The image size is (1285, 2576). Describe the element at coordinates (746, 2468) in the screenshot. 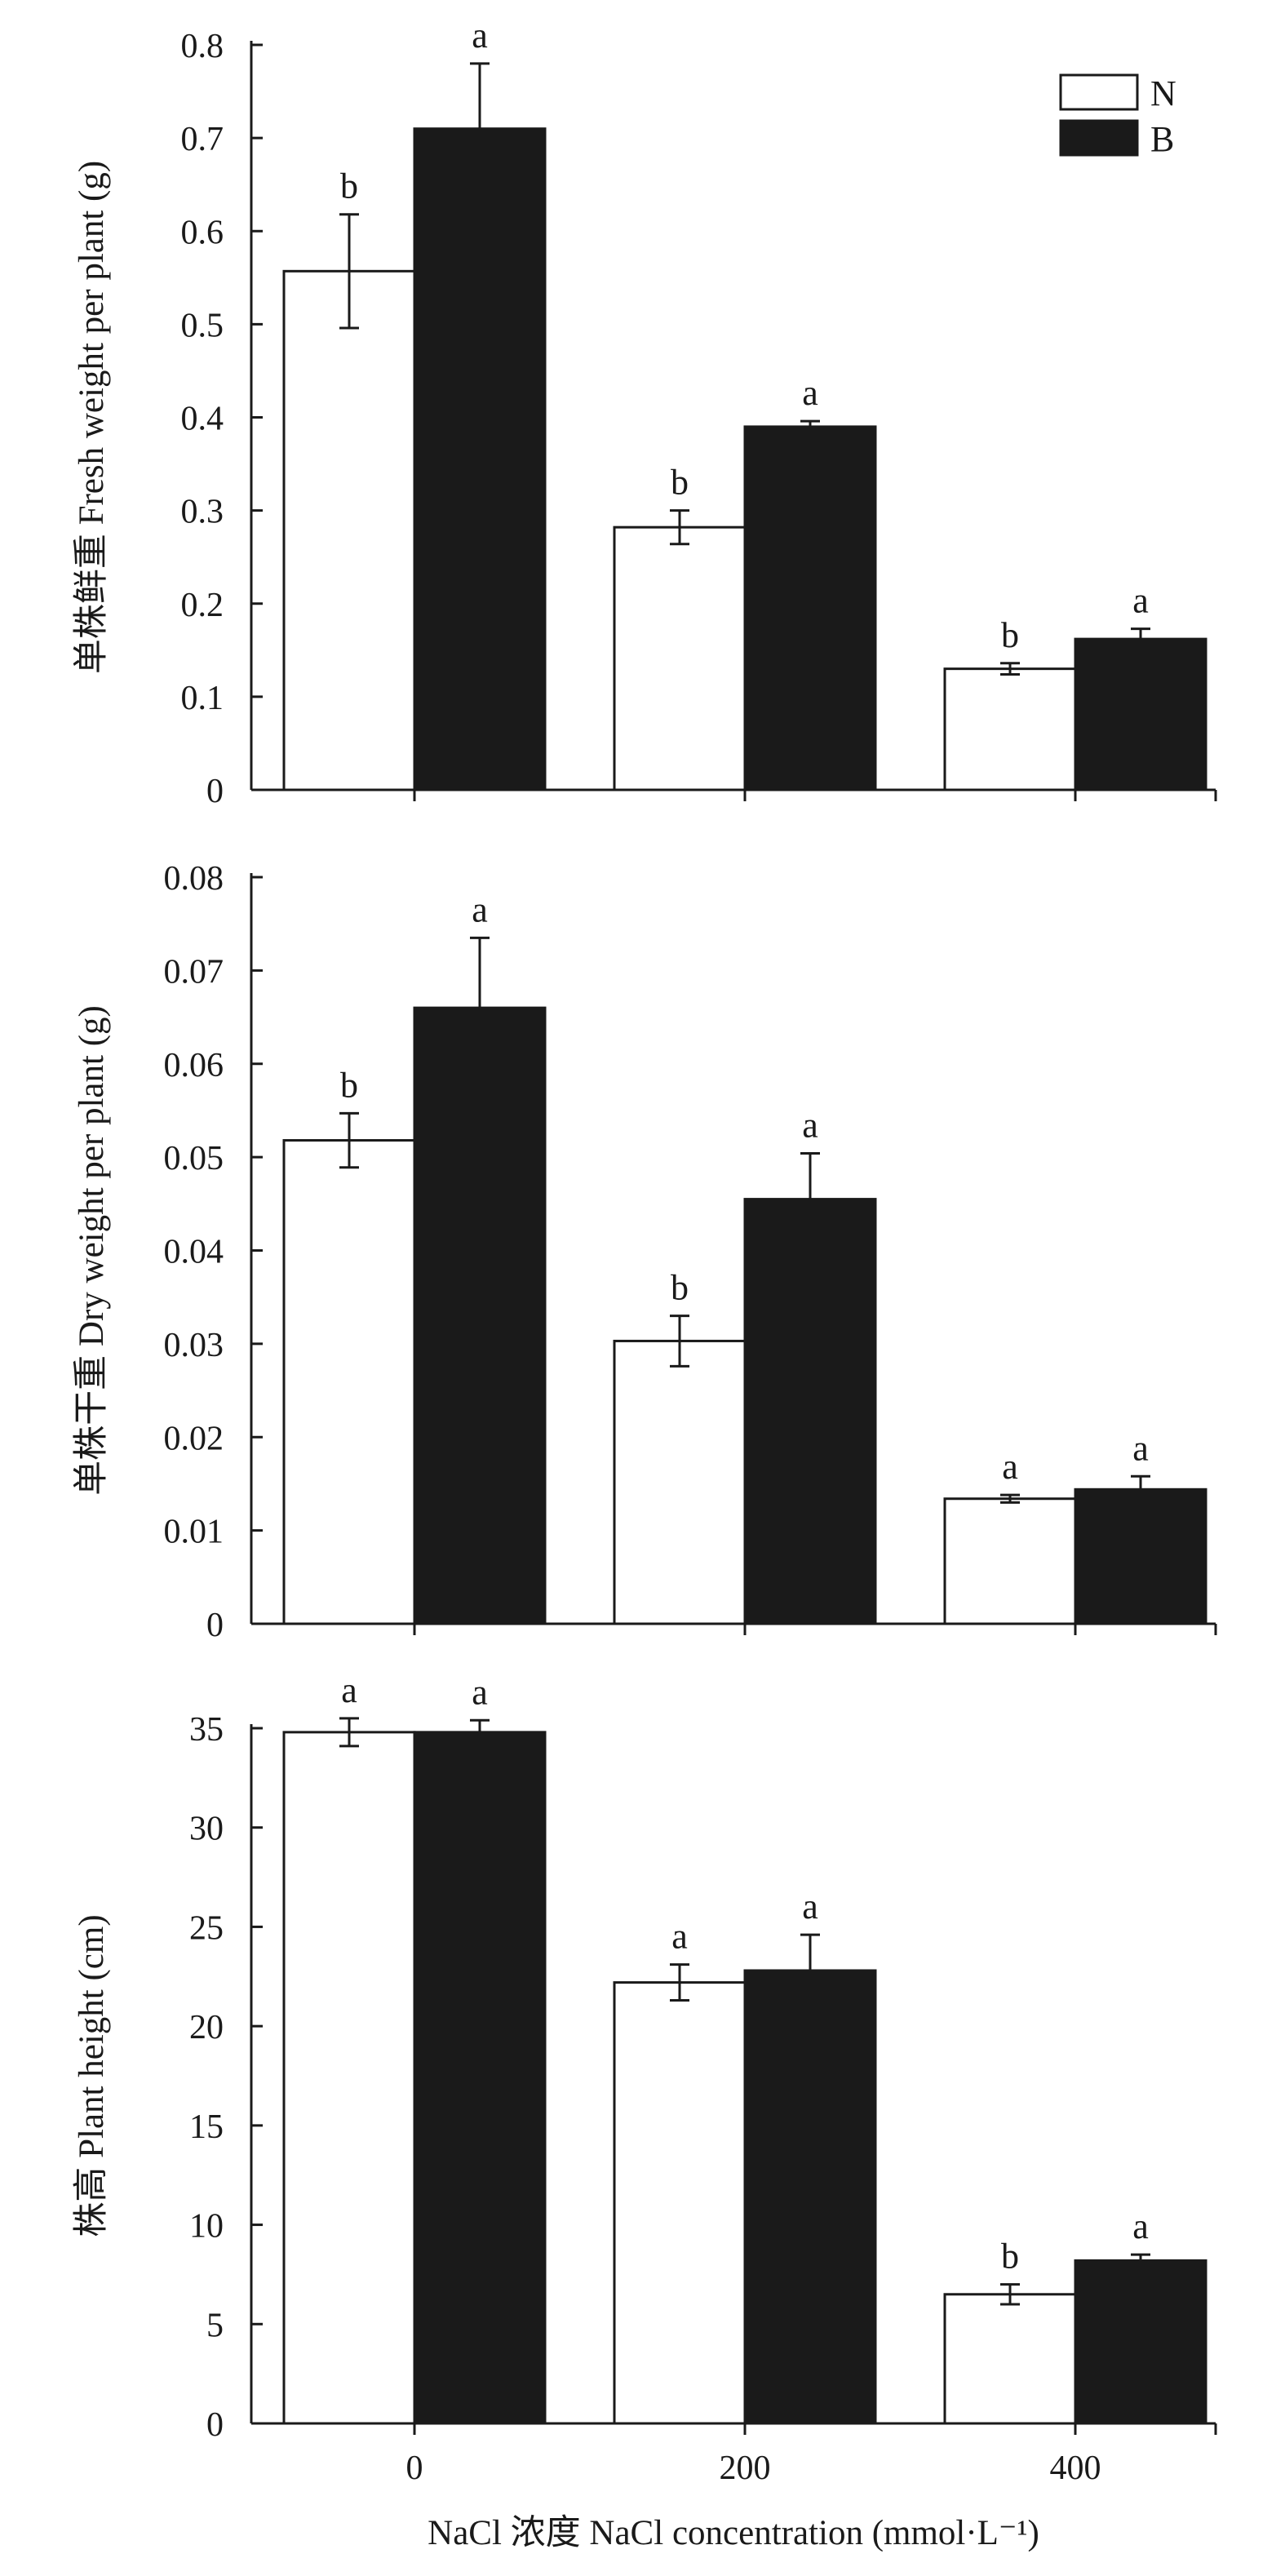

I see `x-tick-label: 200` at that location.